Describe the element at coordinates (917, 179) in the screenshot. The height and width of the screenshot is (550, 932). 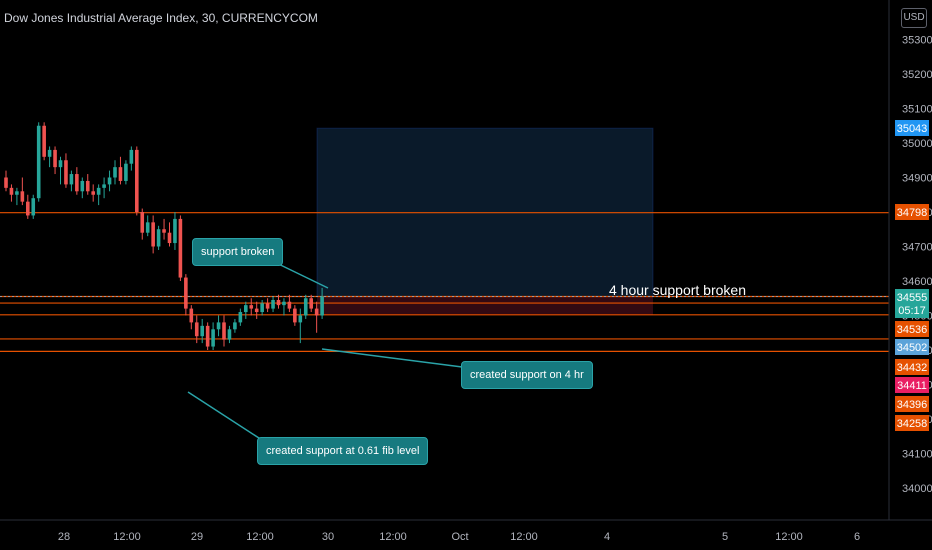
I see `price-tick-label: 34900` at that location.